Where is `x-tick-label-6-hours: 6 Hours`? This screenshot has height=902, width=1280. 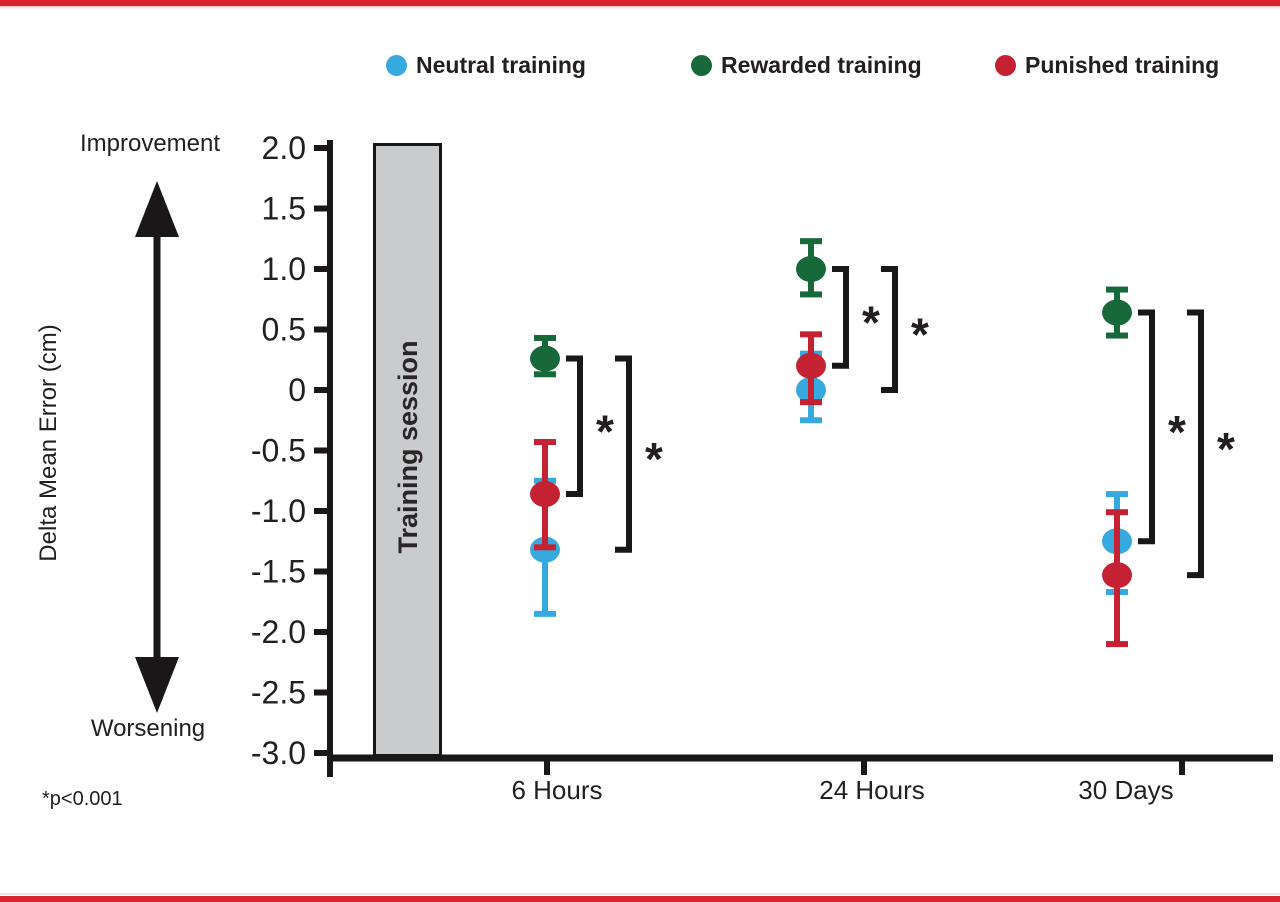
x-tick-label-6-hours: 6 Hours is located at coordinates (557, 790).